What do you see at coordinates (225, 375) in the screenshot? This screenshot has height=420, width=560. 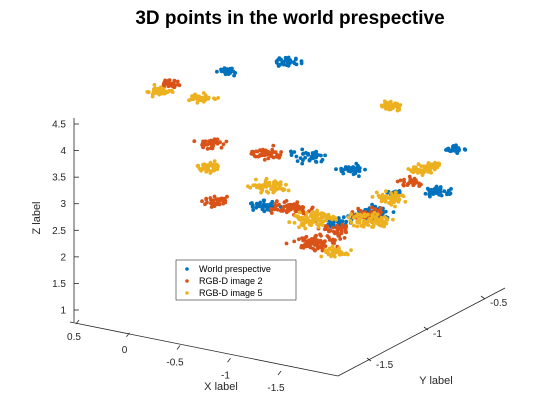 I see `x-tick-label: -1` at bounding box center [225, 375].